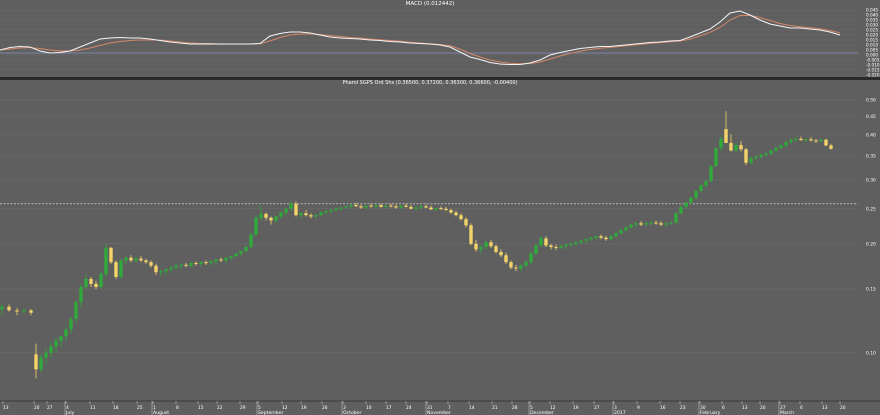 This screenshot has height=415, width=880. What do you see at coordinates (871, 353) in the screenshot?
I see `price-y-tick-label: 0.10` at bounding box center [871, 353].